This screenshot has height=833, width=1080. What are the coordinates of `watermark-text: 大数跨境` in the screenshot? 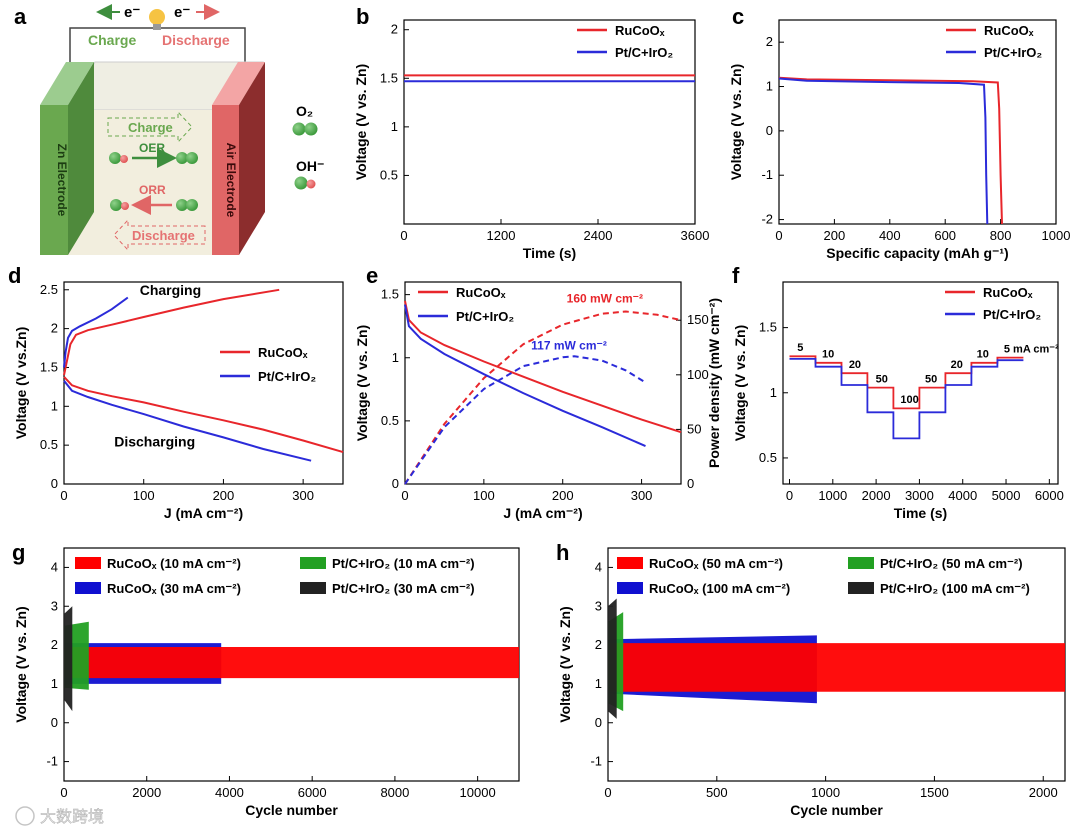 It's located at (72, 816).